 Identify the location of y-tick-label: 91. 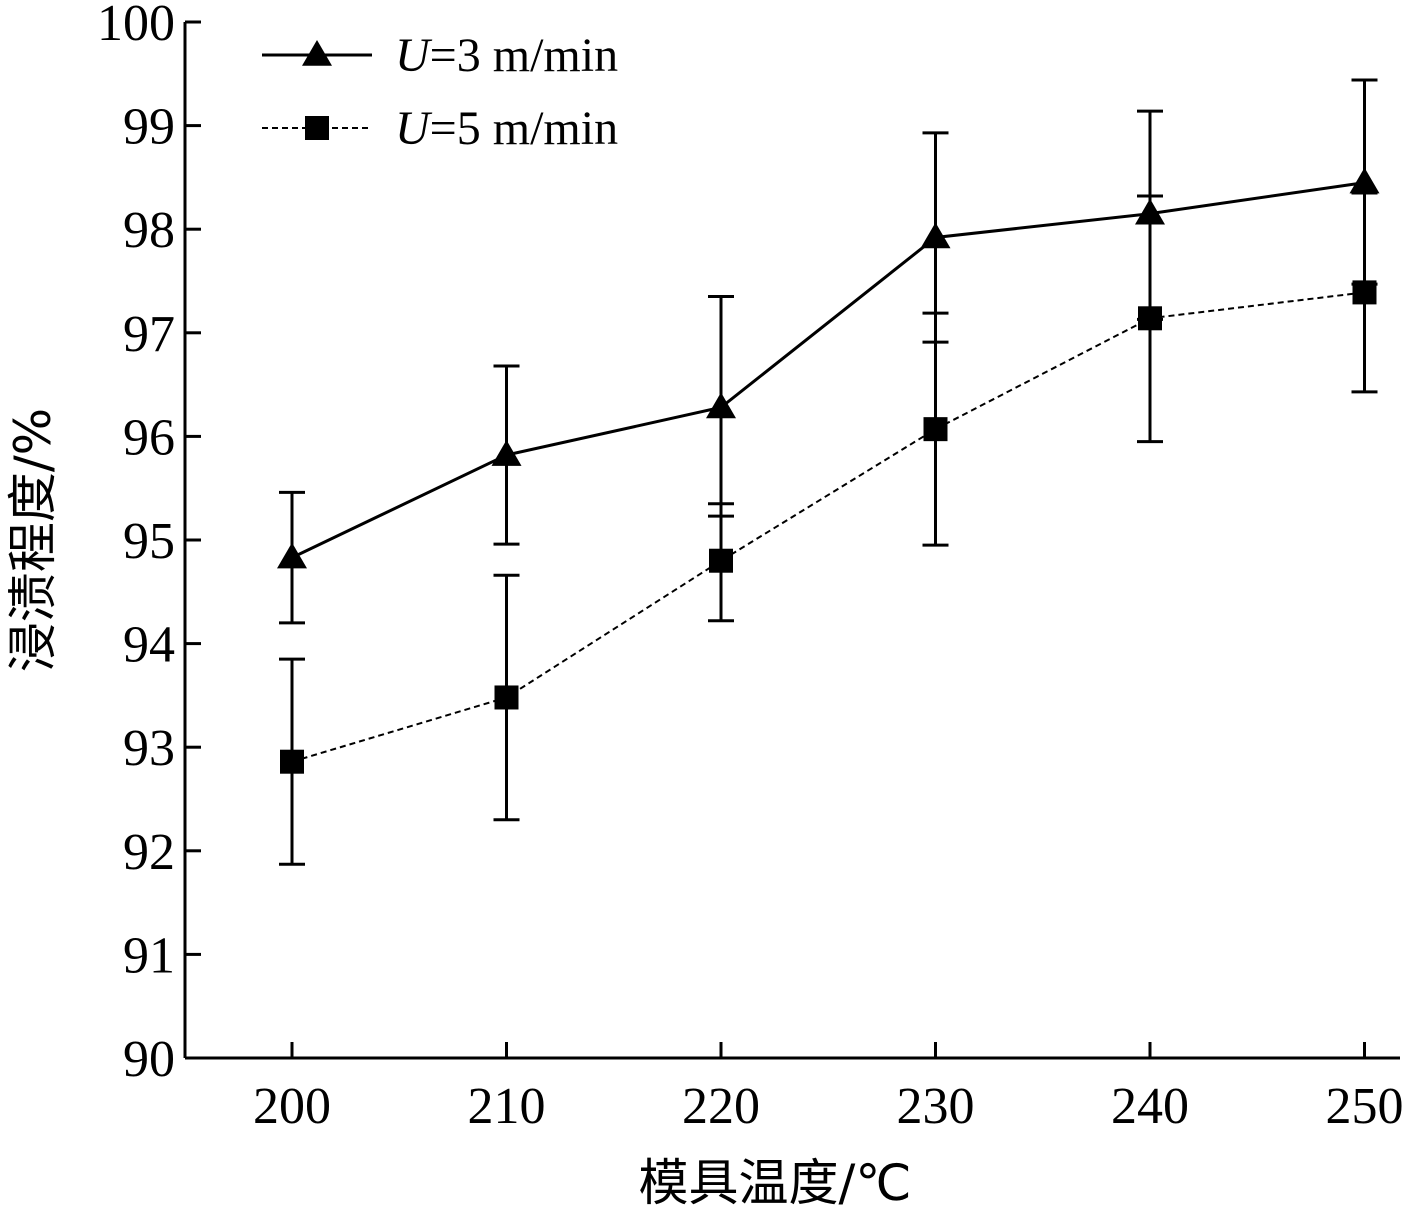
(149, 955).